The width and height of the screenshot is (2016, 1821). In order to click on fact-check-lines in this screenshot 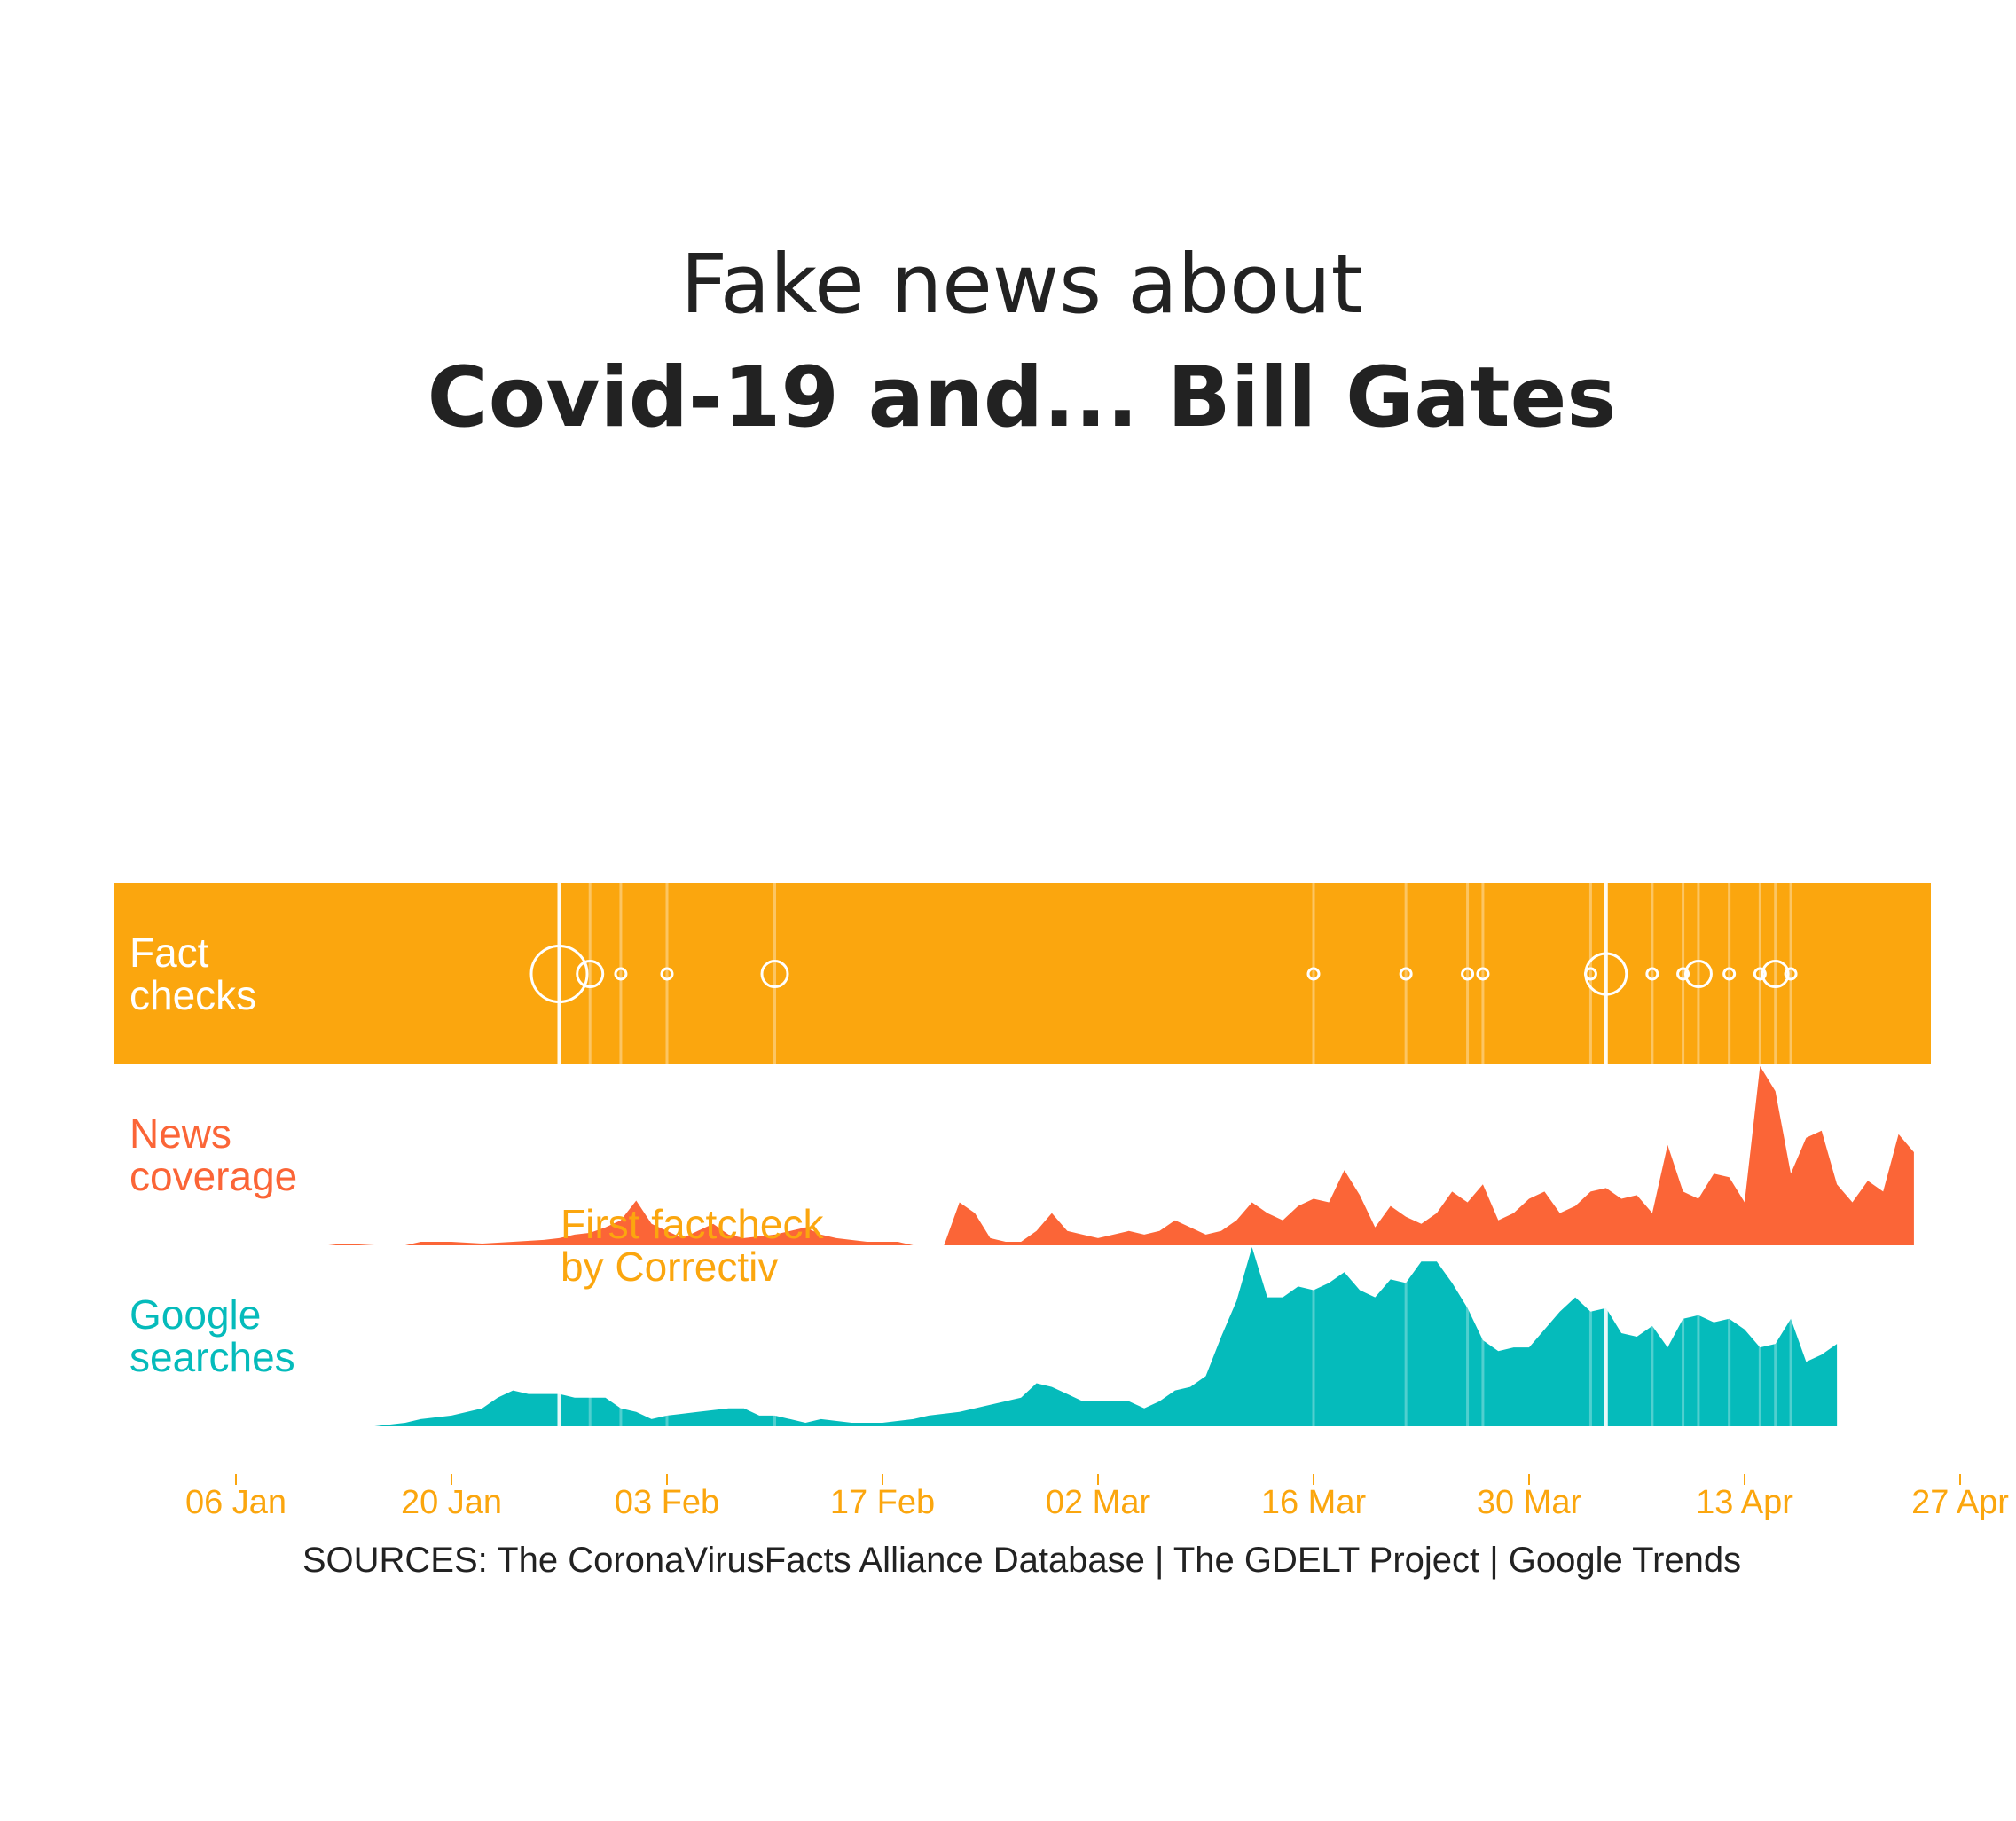, I will do `click(1175, 973)`.